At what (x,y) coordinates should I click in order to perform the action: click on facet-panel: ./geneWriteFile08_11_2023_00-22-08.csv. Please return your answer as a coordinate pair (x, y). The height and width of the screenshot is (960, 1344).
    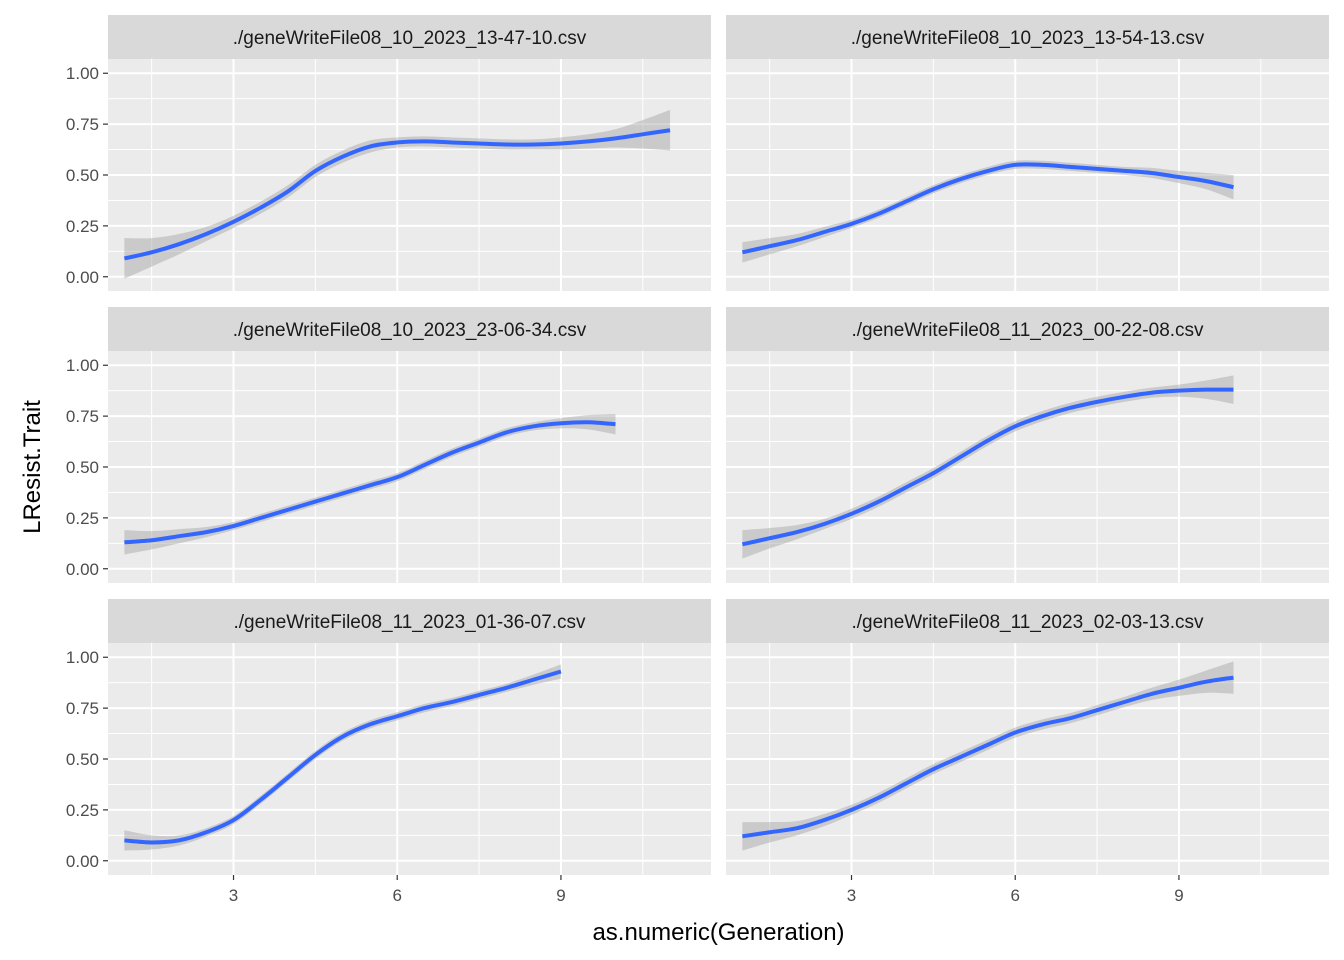
    Looking at the image, I should click on (1027, 445).